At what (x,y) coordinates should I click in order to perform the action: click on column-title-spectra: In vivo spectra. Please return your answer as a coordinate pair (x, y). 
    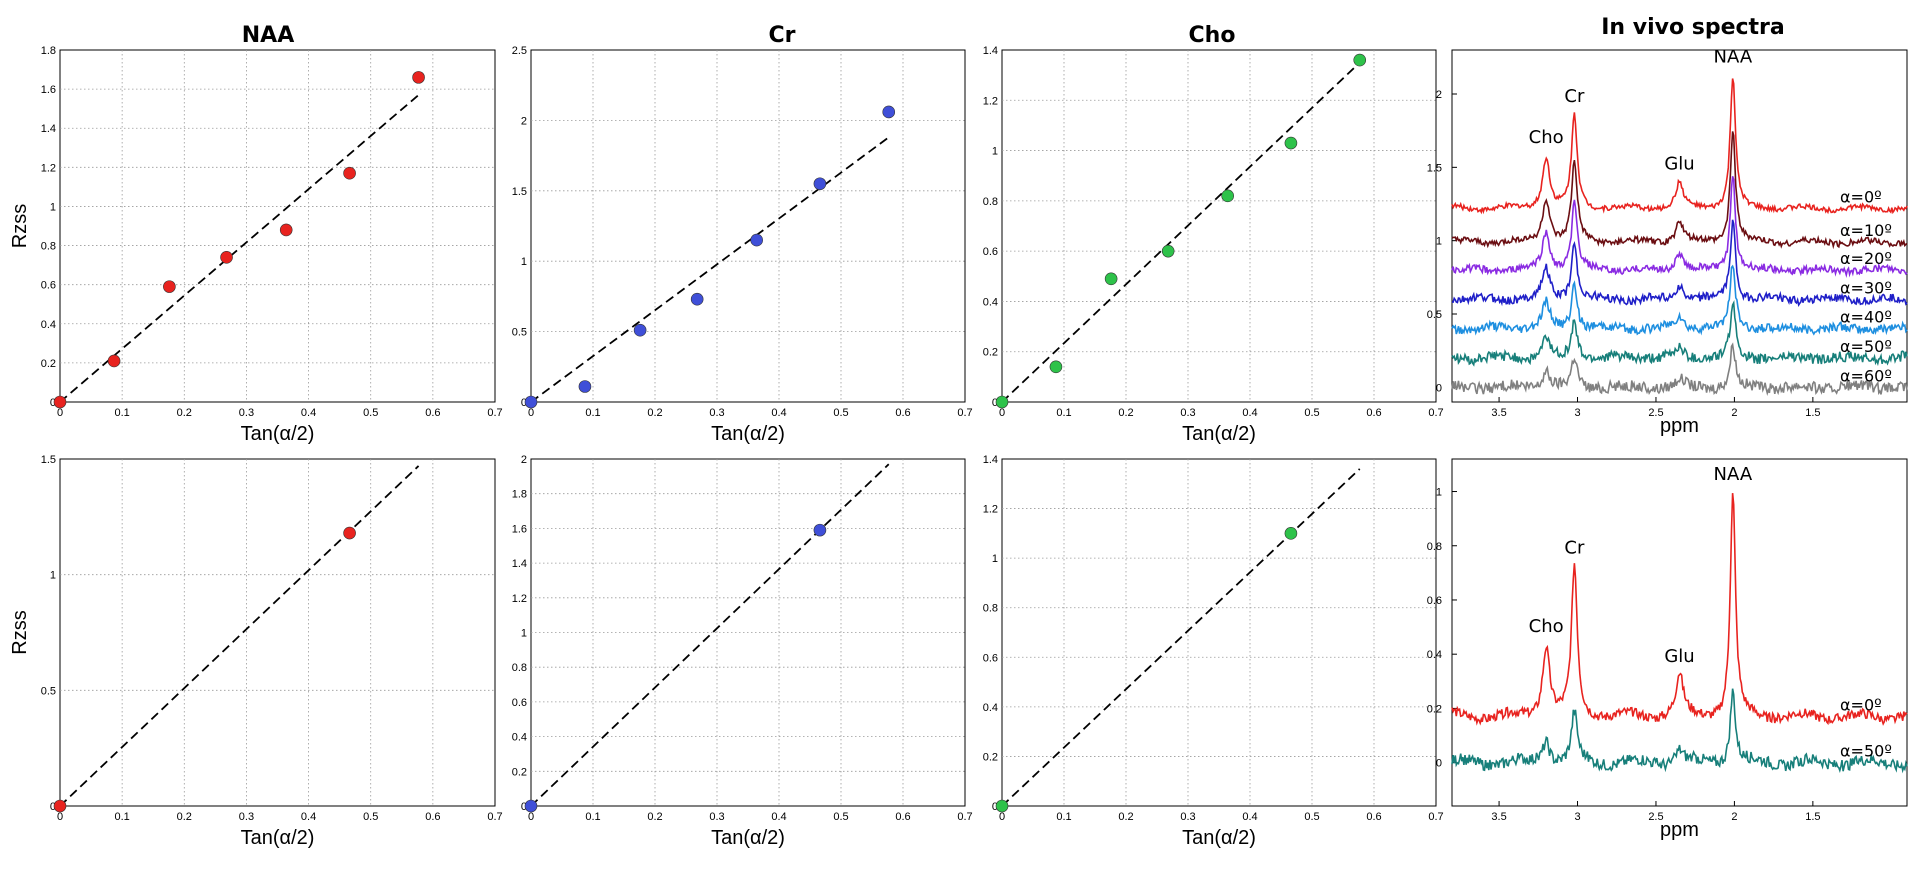
    Looking at the image, I should click on (1693, 27).